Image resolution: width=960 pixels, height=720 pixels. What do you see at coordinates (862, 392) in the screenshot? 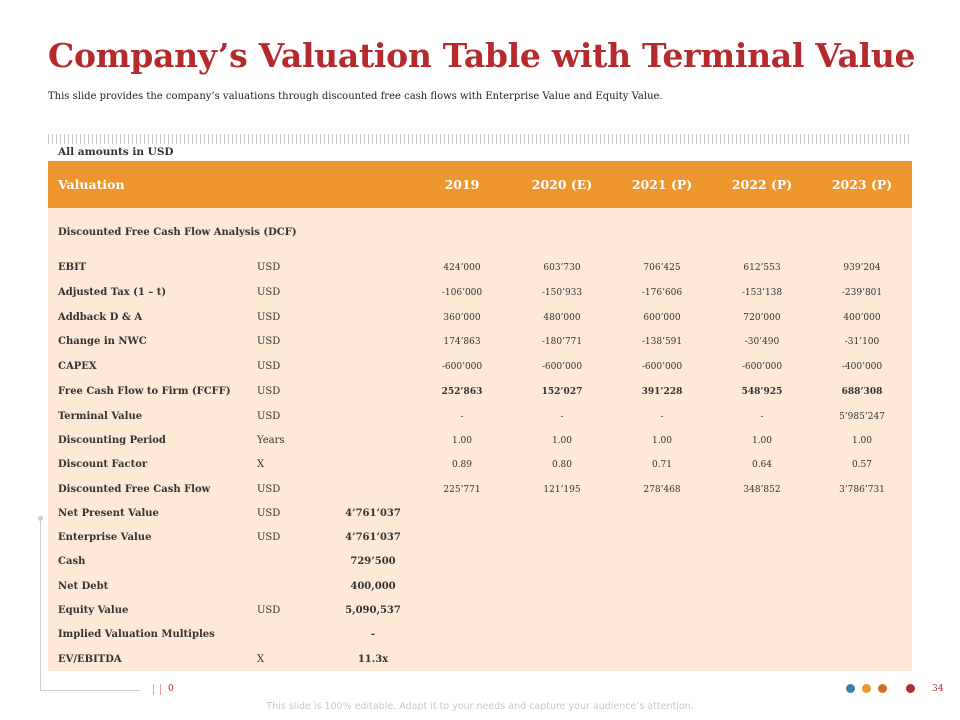
I see `row-year-value: 688’308` at bounding box center [862, 392].